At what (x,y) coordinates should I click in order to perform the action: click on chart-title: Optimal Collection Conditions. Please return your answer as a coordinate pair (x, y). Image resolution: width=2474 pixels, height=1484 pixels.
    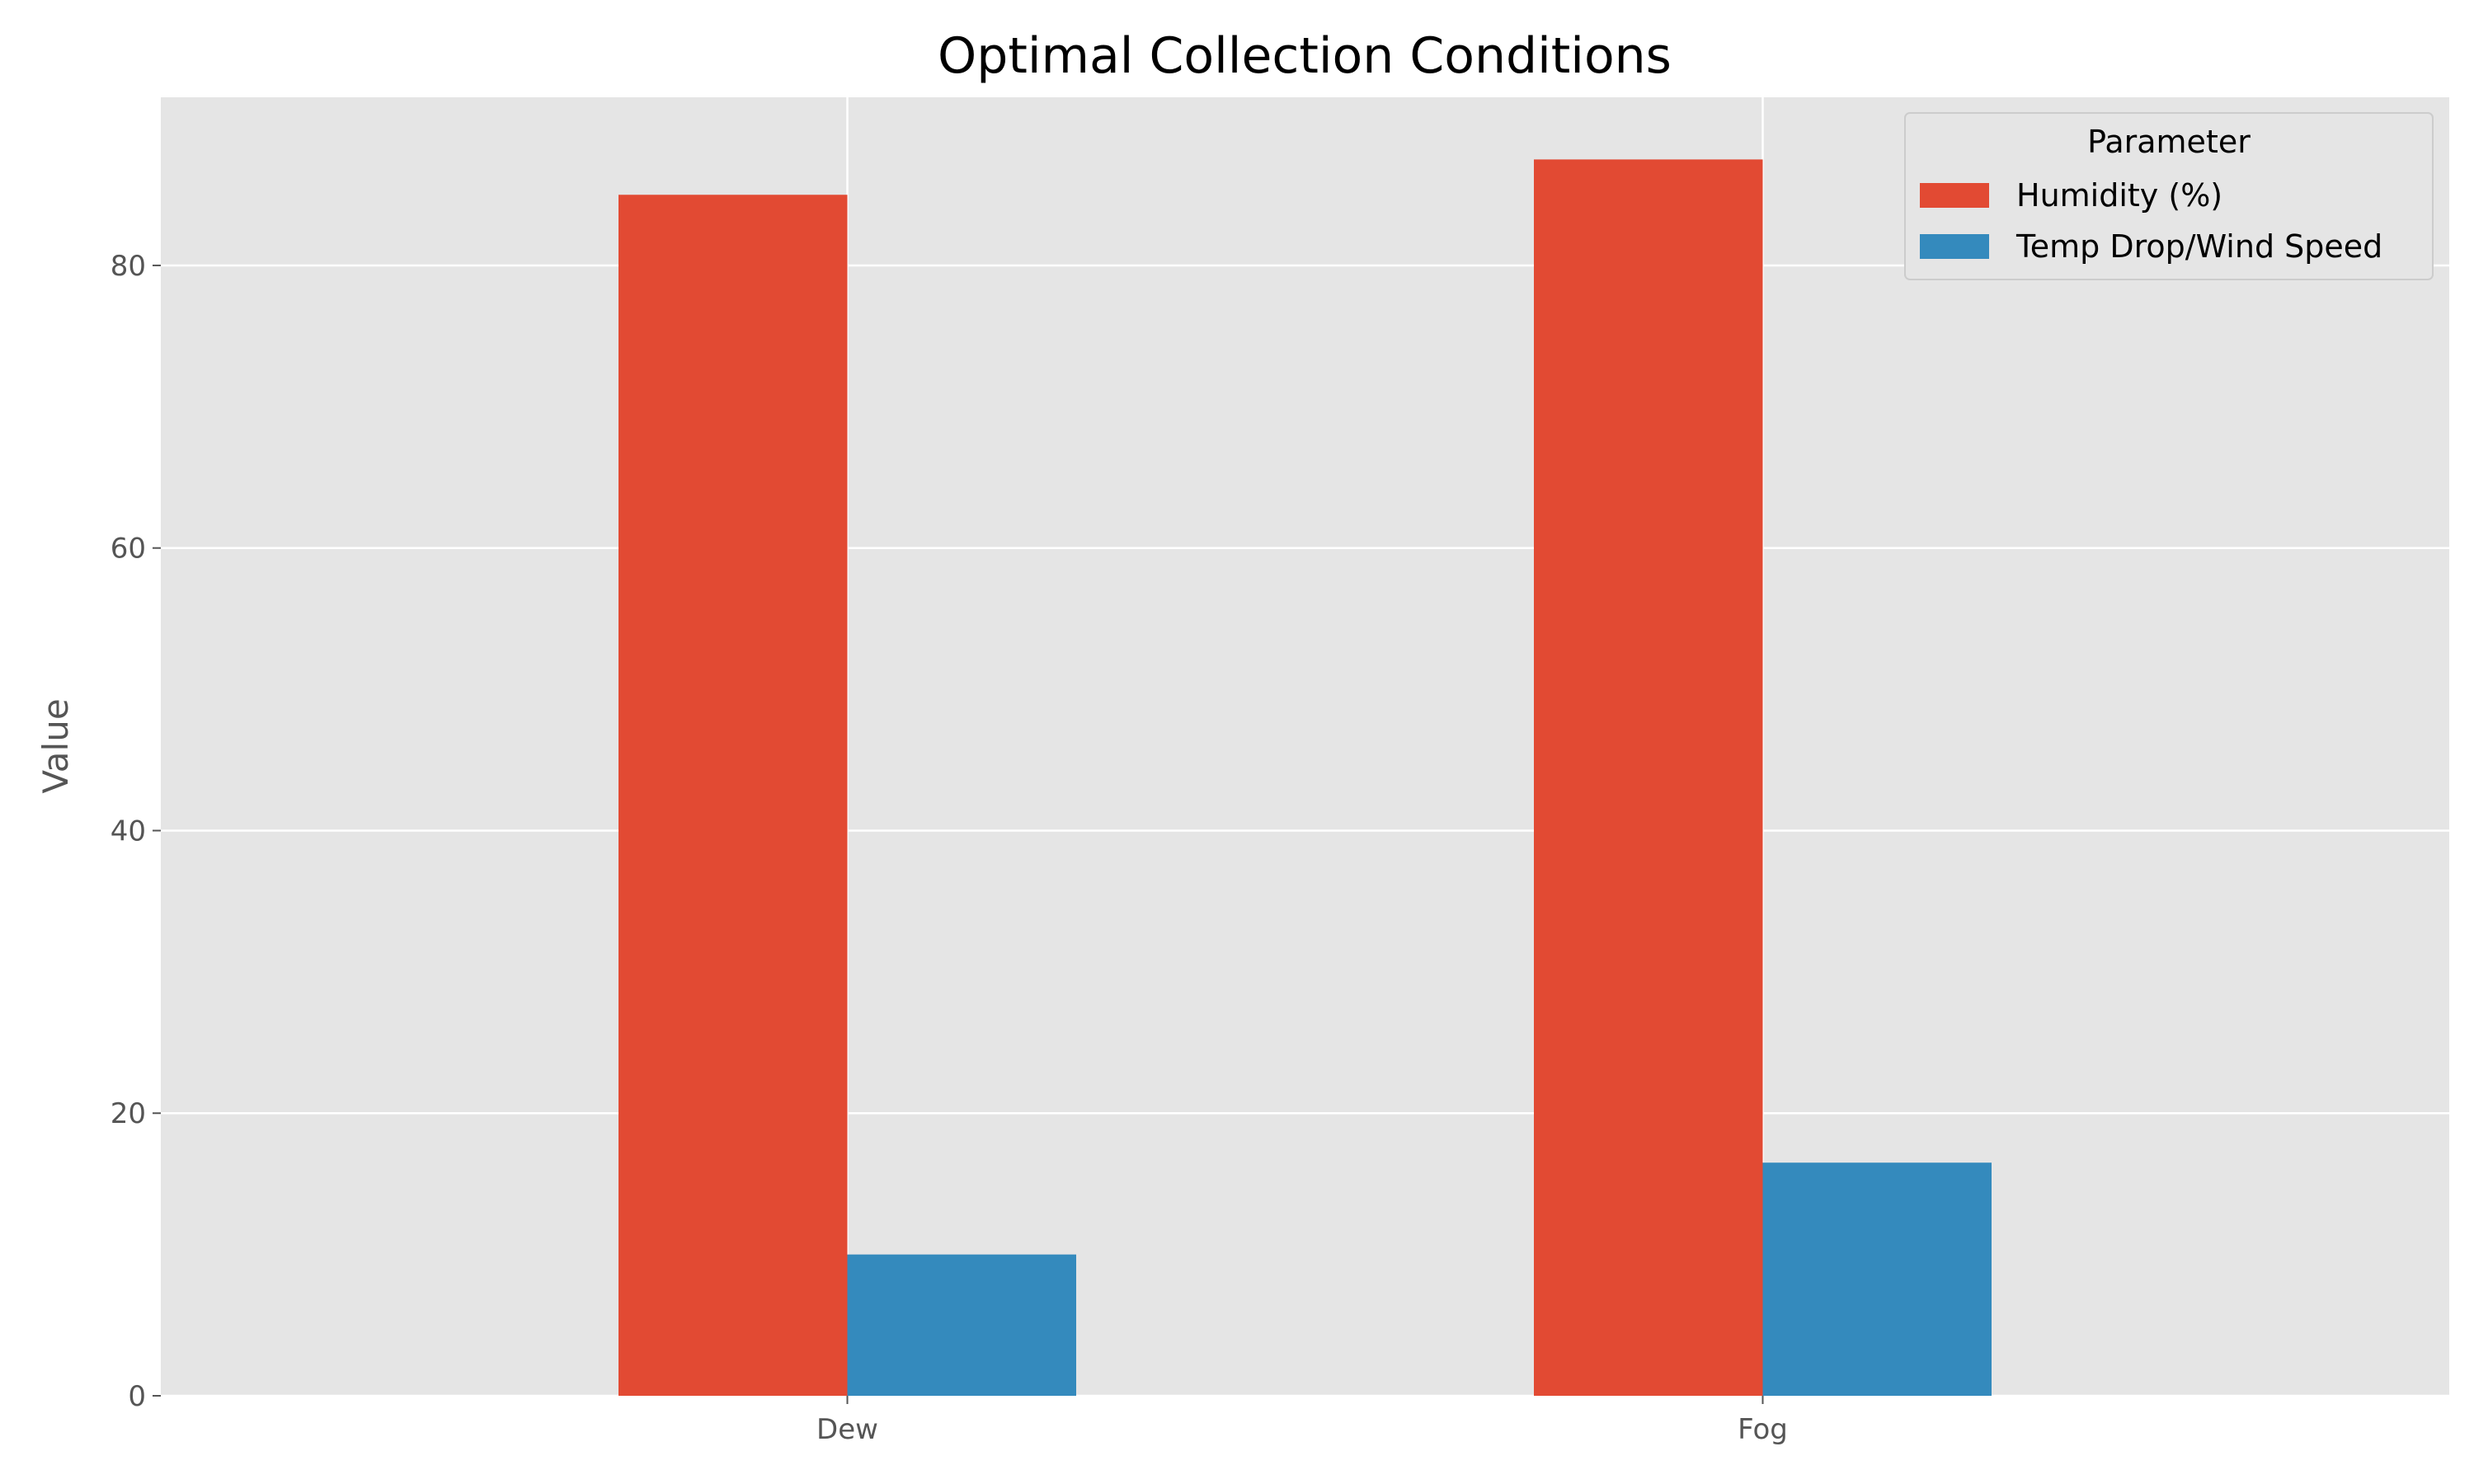
    Looking at the image, I should click on (1305, 56).